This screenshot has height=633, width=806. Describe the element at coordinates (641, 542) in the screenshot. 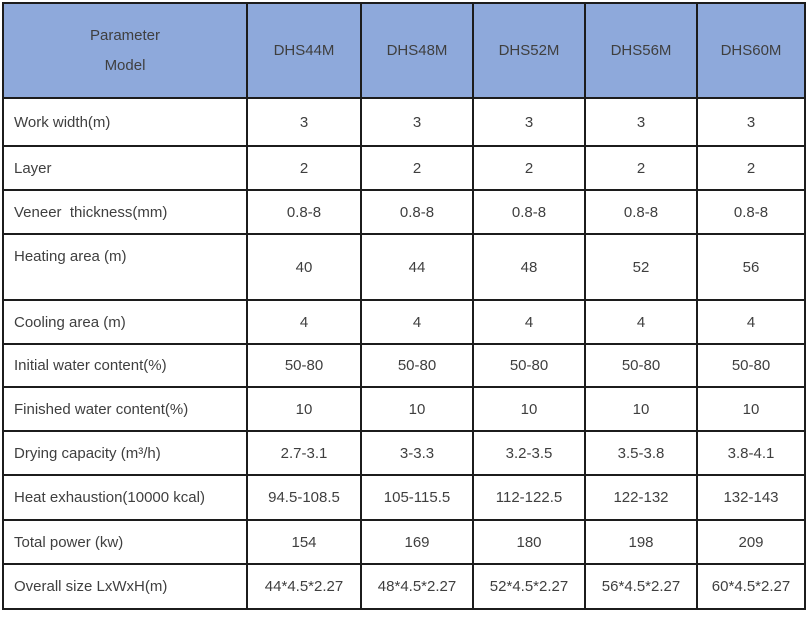

I see `value-cell: 198` at that location.